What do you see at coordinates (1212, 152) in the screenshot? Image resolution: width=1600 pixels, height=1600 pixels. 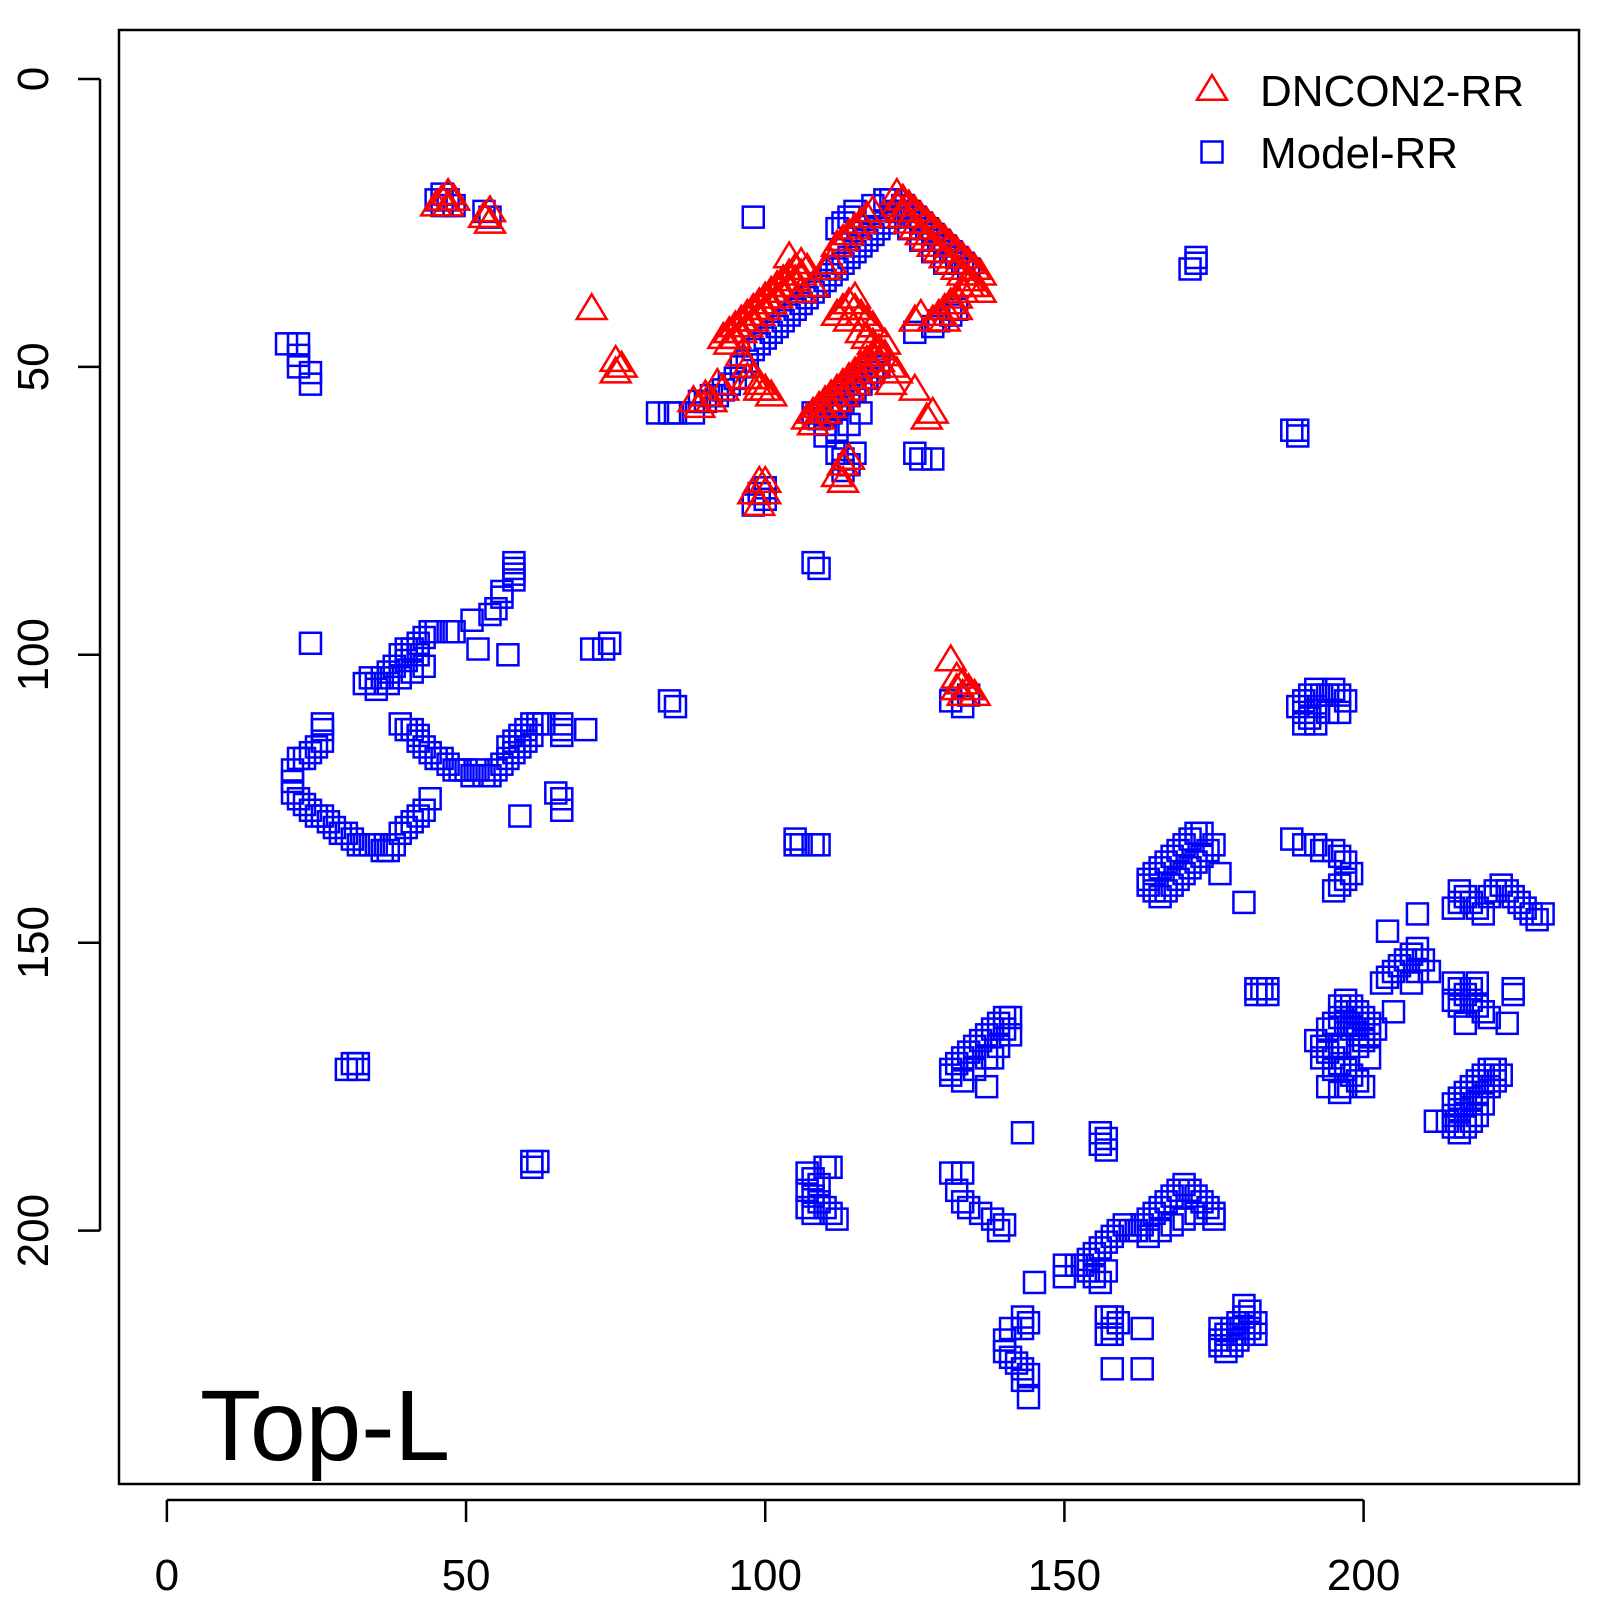 I see `legend-square-icon` at bounding box center [1212, 152].